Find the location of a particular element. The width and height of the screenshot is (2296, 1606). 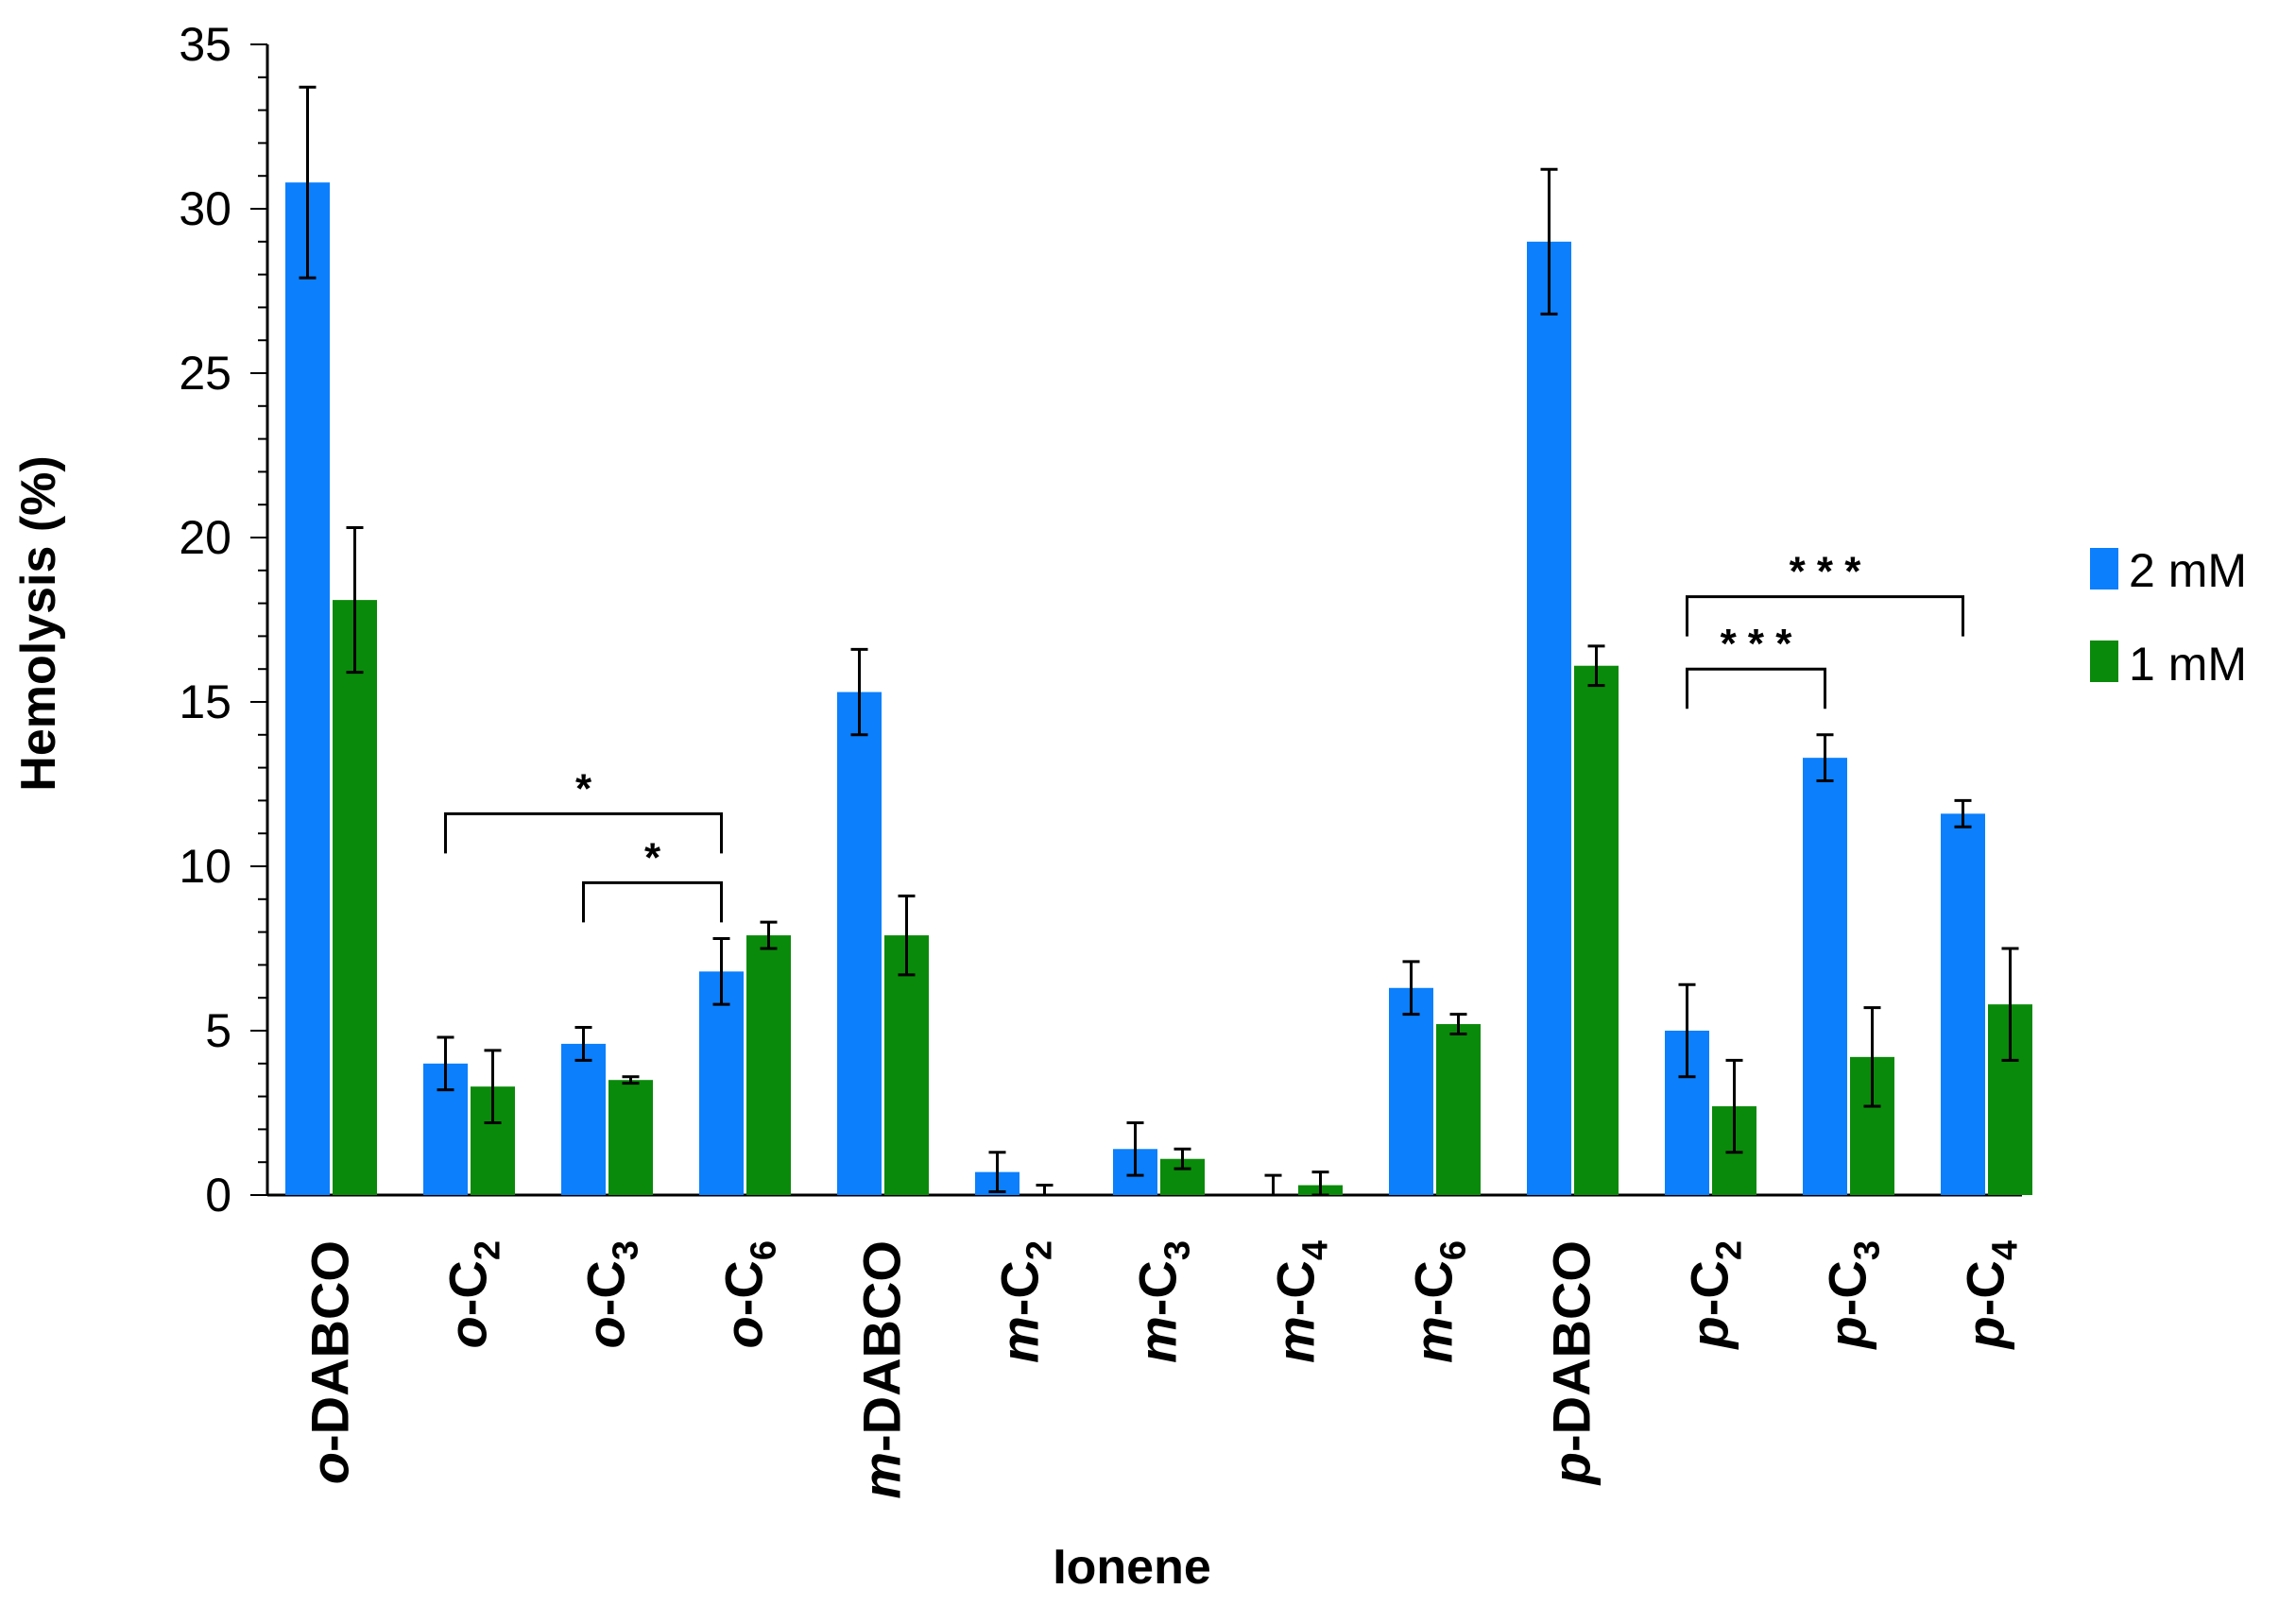

y-axis: 0 5 10 15 20 25 30 35 is located at coordinates (224, 620).